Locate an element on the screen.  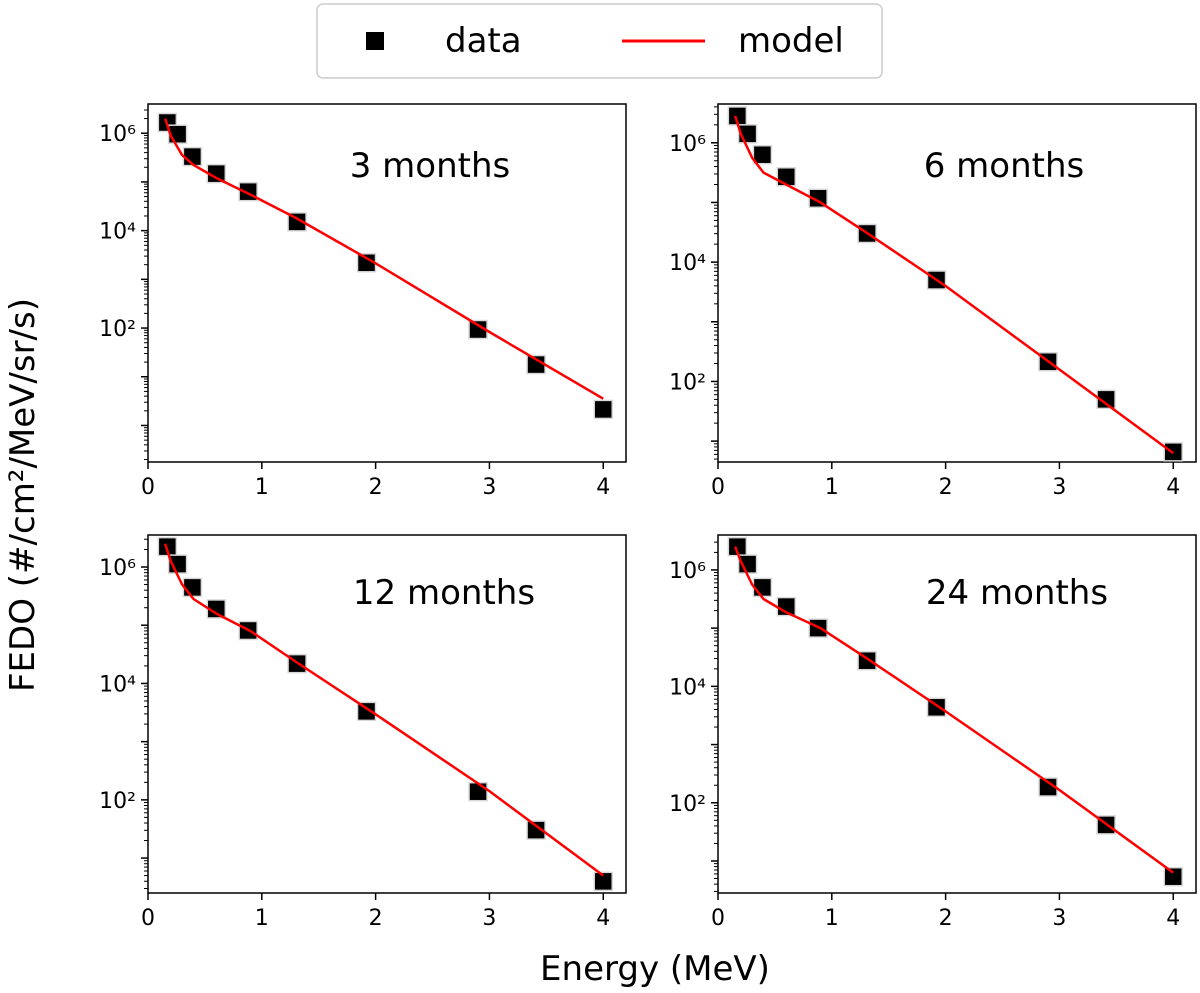
legend-data-marker is located at coordinates (375, 41).